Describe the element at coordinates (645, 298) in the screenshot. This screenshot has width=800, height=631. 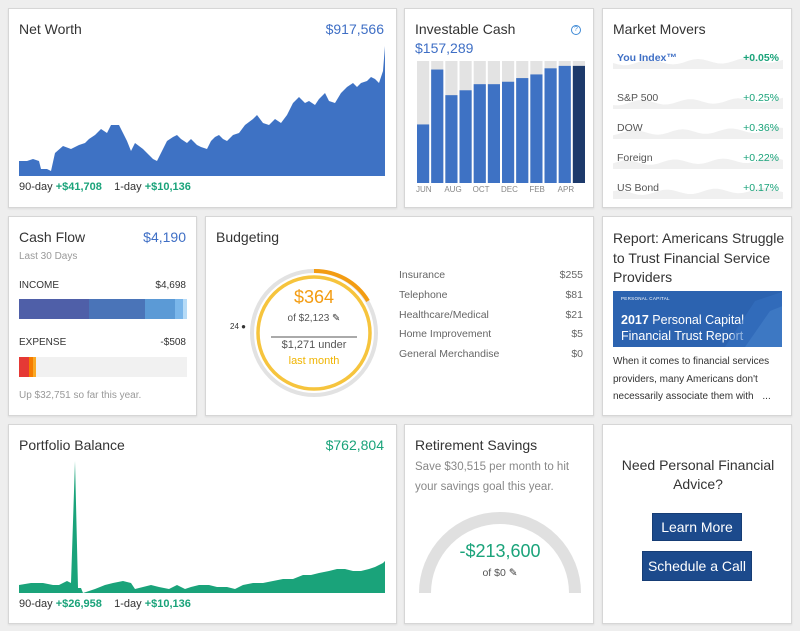
I see `banner-brand: PERSONAL CAPITAL` at that location.